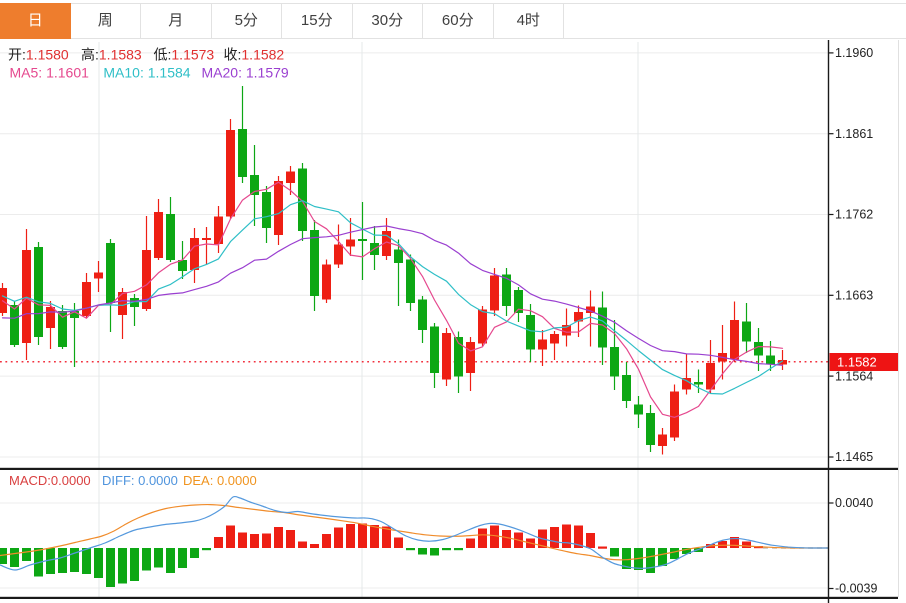  What do you see at coordinates (140, 480) in the screenshot?
I see `svg-text: DIFF: 0.0000` at bounding box center [140, 480].